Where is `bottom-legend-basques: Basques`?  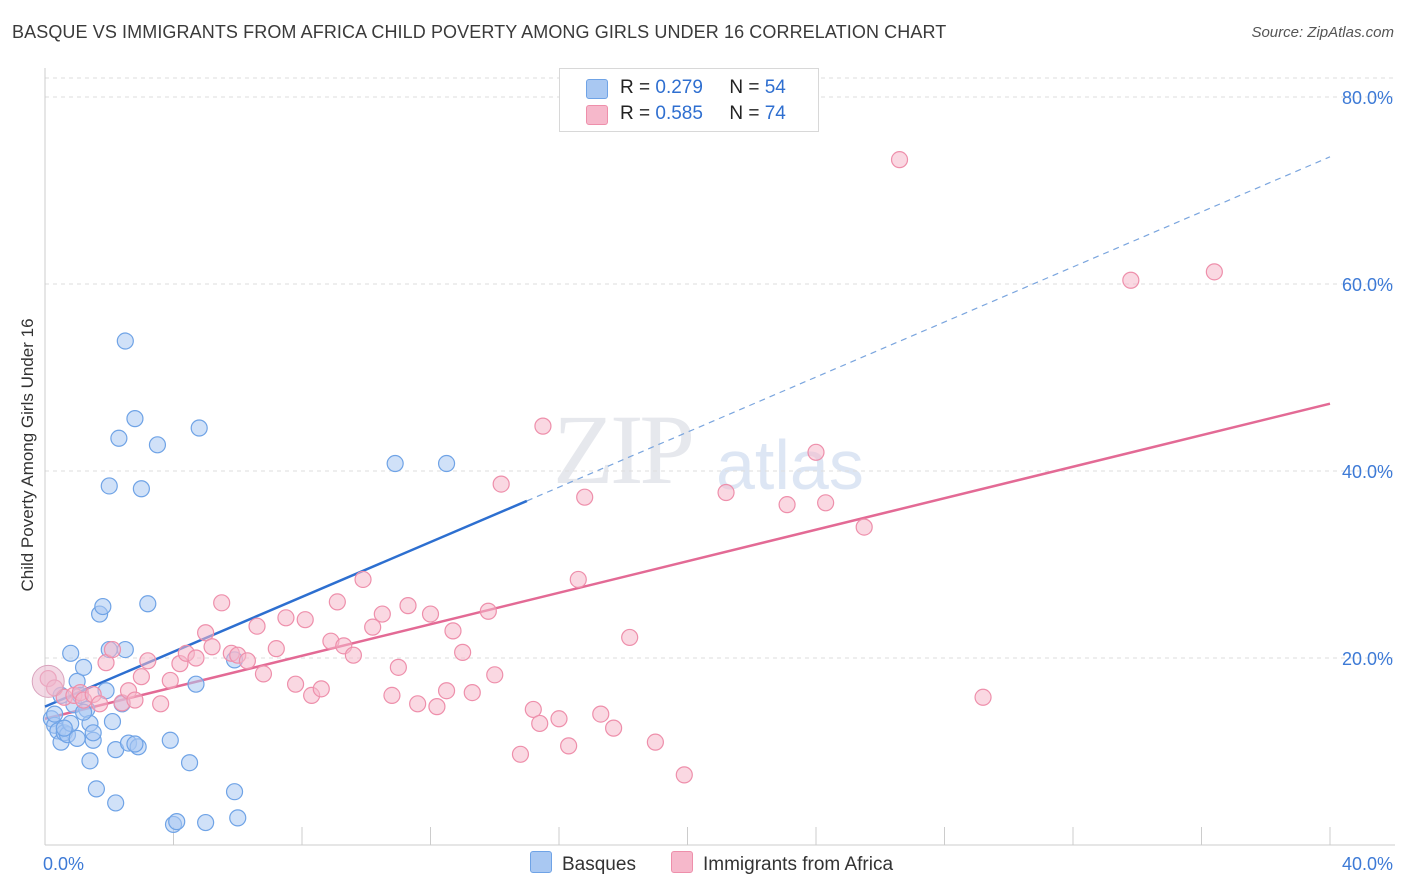 bottom-legend-basques: Basques is located at coordinates (583, 863).